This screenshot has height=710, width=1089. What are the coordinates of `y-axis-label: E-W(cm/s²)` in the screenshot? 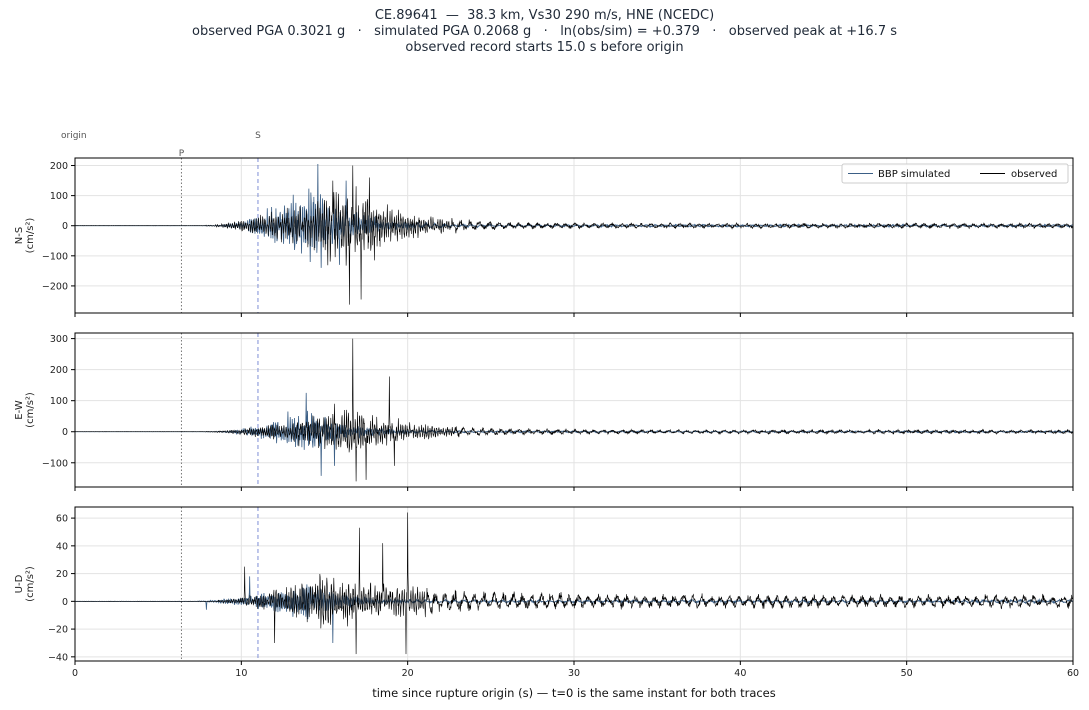 It's located at (25, 410).